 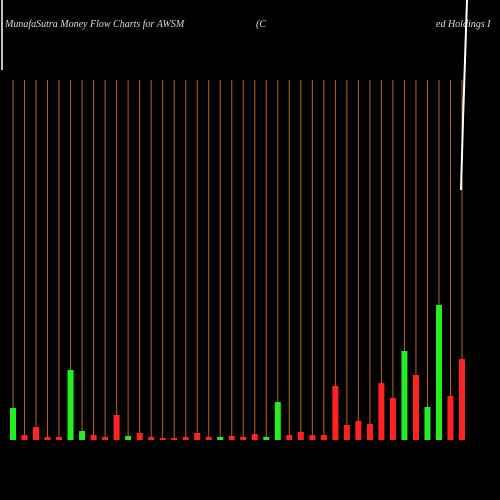 What do you see at coordinates (464, 95) in the screenshot?
I see `price-line` at bounding box center [464, 95].